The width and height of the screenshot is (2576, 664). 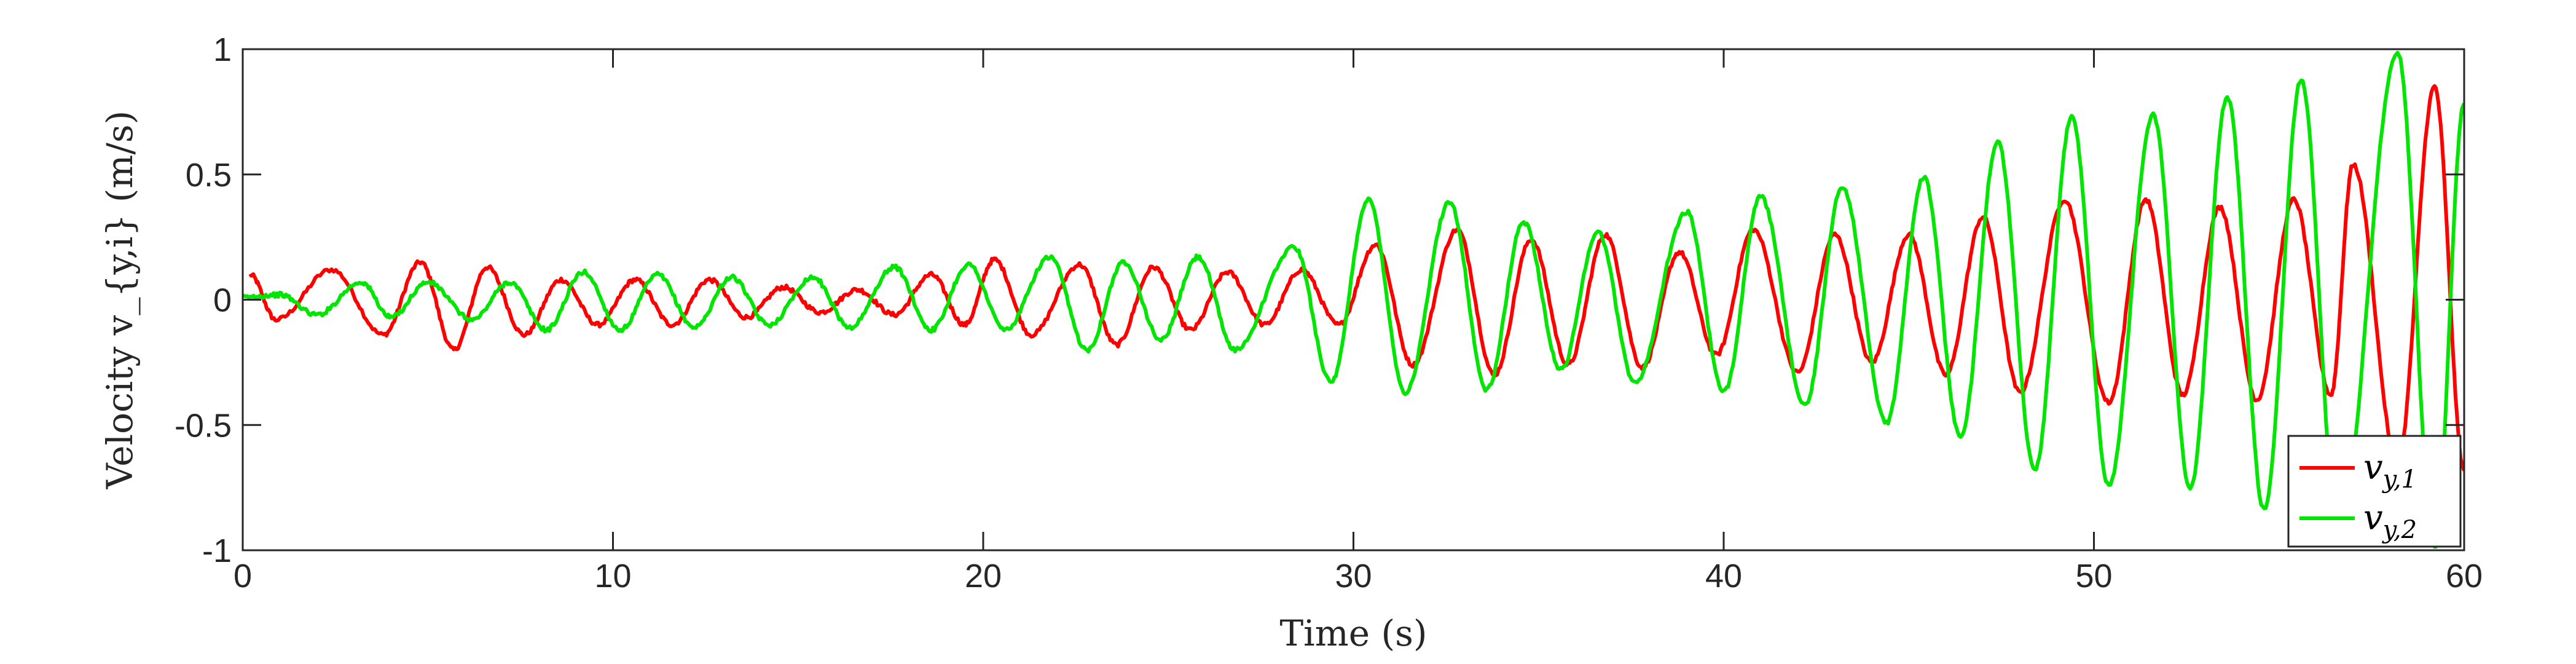 I want to click on x-tick-label: 30, so click(x=1353, y=576).